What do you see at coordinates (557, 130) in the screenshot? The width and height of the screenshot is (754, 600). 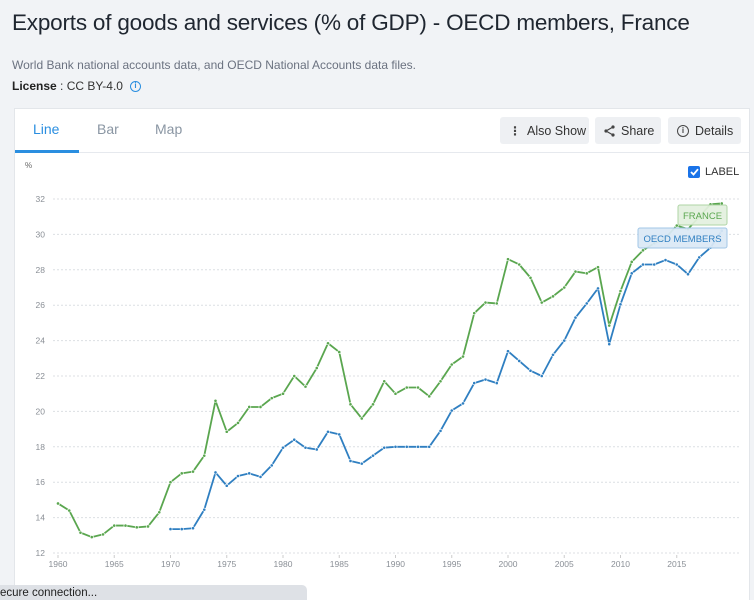 I see `also-show-label: Also Show` at bounding box center [557, 130].